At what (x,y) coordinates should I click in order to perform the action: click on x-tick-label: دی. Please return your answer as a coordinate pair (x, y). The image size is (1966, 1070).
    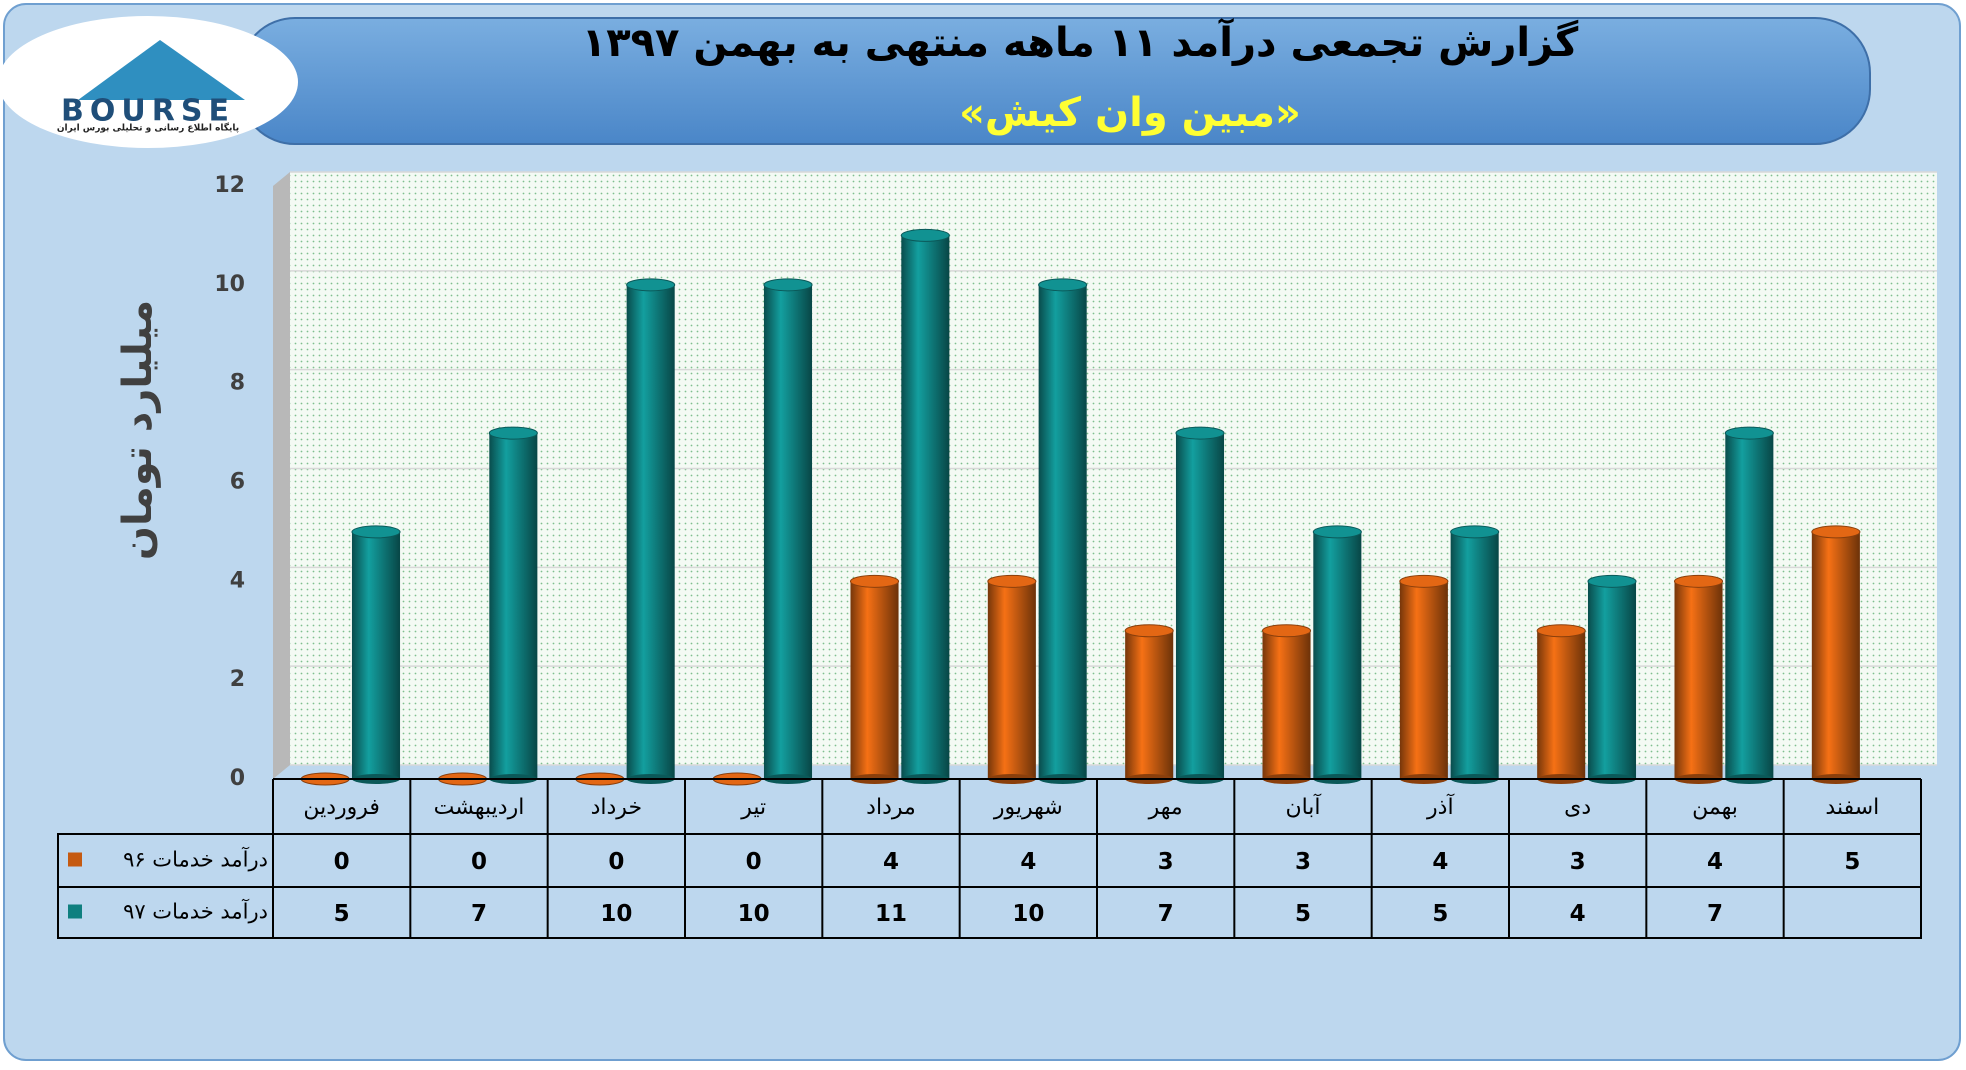
    Looking at the image, I should click on (1577, 807).